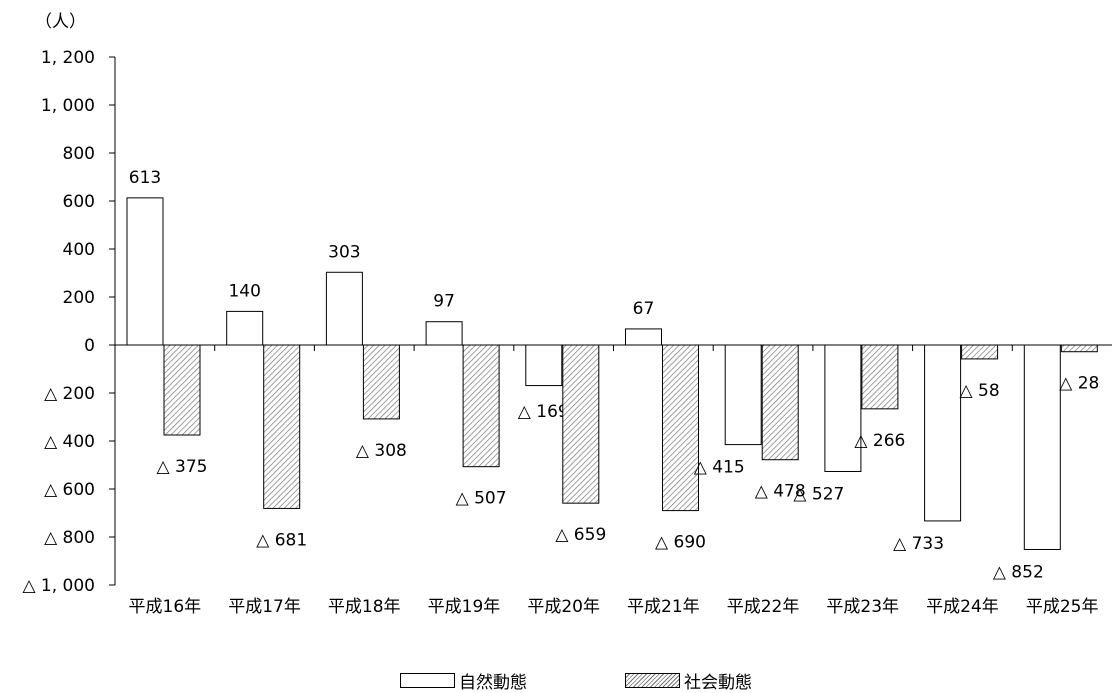 The width and height of the screenshot is (1115, 693). What do you see at coordinates (644, 309) in the screenshot?
I see `data-label-natural: 67` at bounding box center [644, 309].